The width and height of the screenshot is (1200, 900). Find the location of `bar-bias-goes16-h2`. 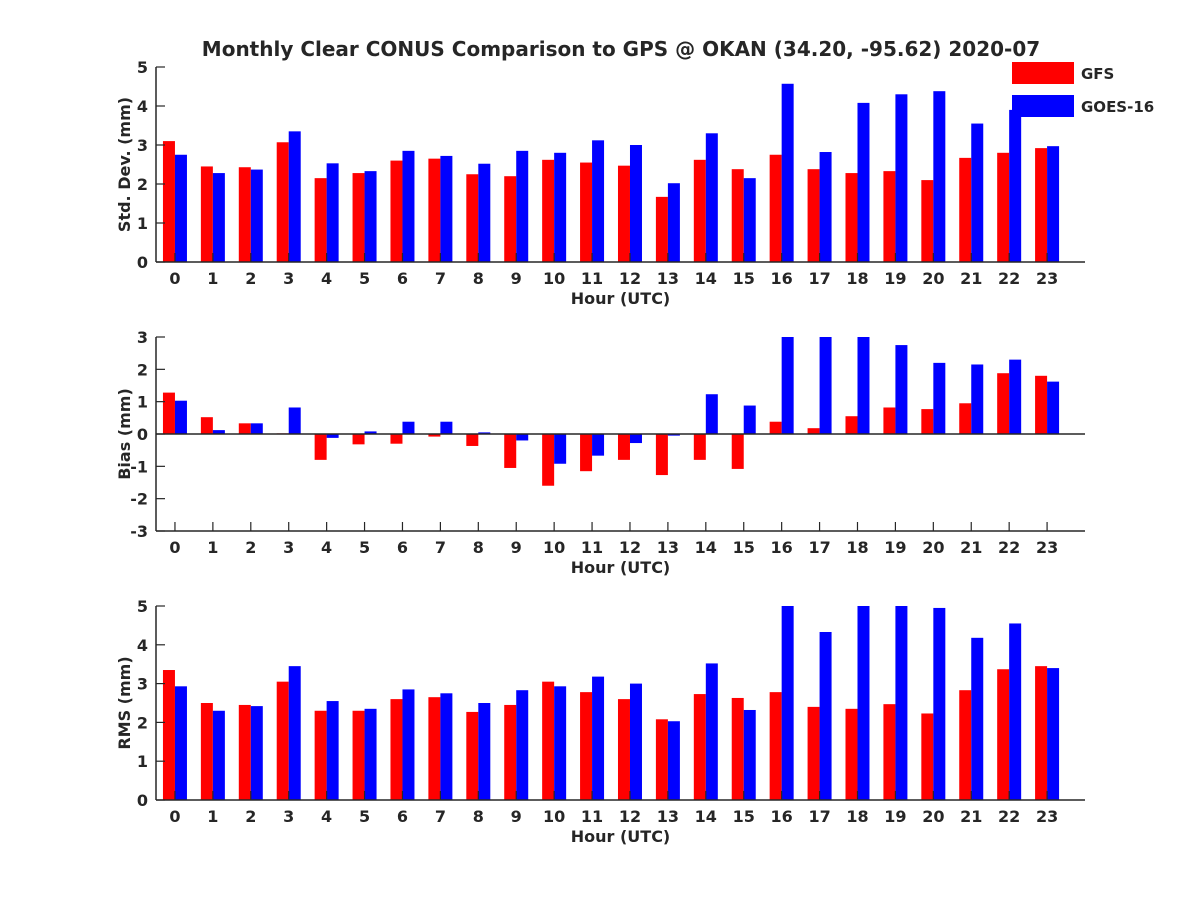

bar-bias-goes16-h2 is located at coordinates (256, 428).